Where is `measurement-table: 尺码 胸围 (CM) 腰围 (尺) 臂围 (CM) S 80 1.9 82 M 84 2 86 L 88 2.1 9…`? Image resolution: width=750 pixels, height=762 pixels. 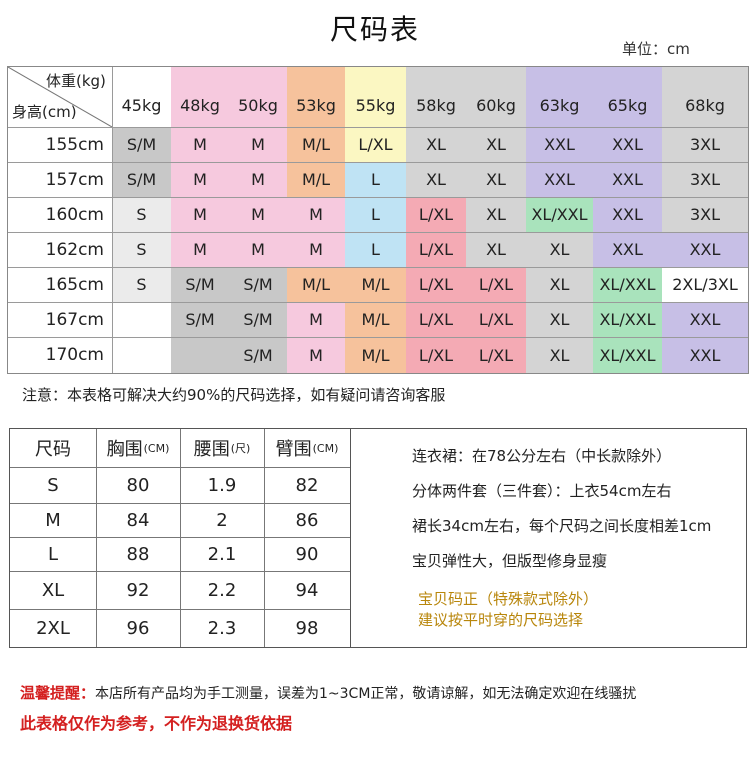 measurement-table: 尺码 胸围 (CM) 腰围 (尺) 臂围 (CM) S 80 1.9 82 M 84 2 86 L 88 2.1 9… is located at coordinates (180, 538).